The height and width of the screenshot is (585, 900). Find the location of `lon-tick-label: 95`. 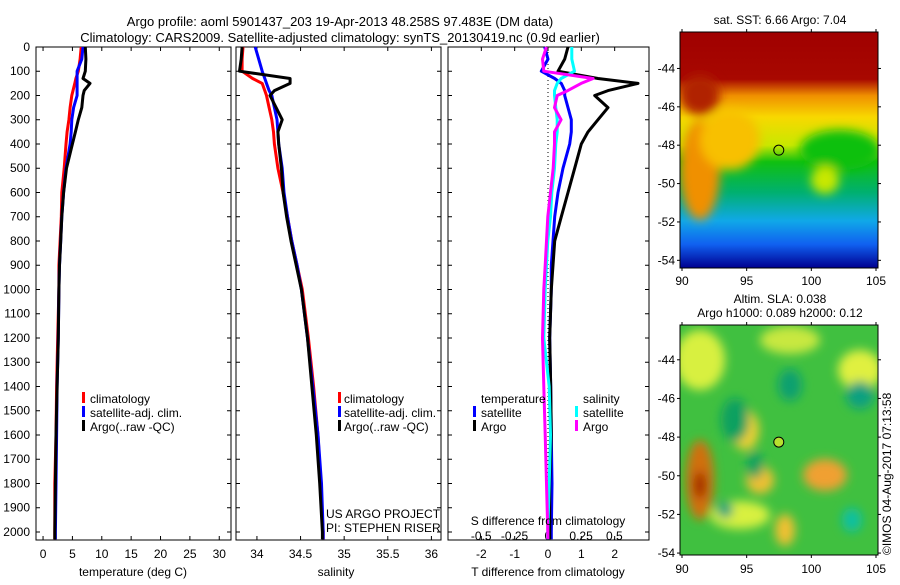

lon-tick-label: 95 is located at coordinates (747, 569).